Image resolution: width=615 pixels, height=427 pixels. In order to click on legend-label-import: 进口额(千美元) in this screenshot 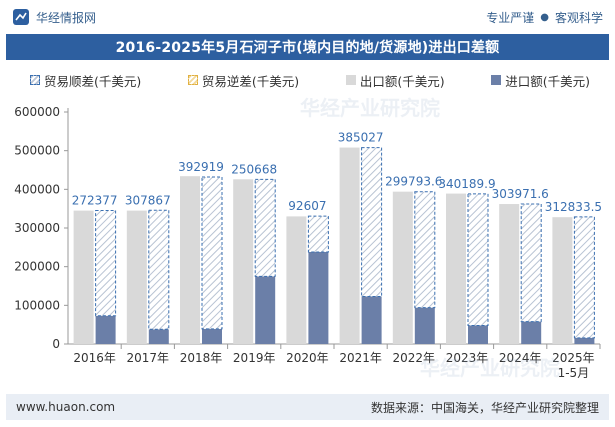, I will do `click(547, 81)`.